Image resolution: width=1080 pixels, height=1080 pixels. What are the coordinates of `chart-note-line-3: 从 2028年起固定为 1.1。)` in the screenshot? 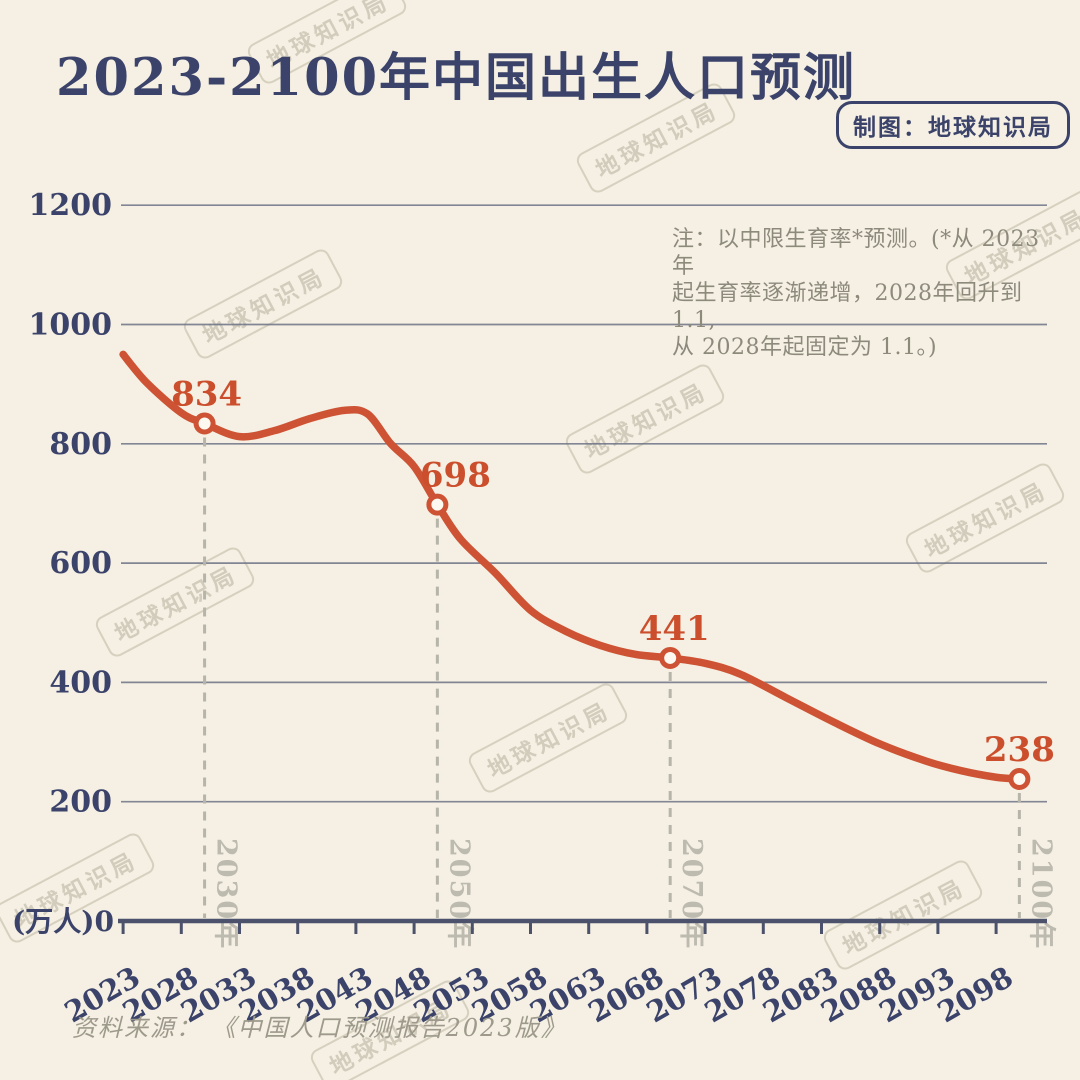 It's located at (805, 347).